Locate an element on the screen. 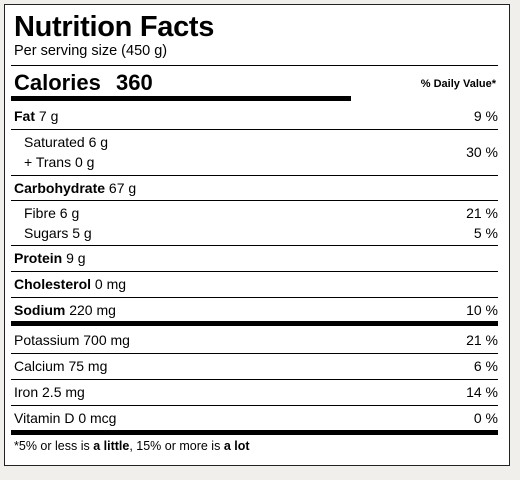 This screenshot has height=480, width=520. calcium-amount: 75 mg is located at coordinates (88, 366).